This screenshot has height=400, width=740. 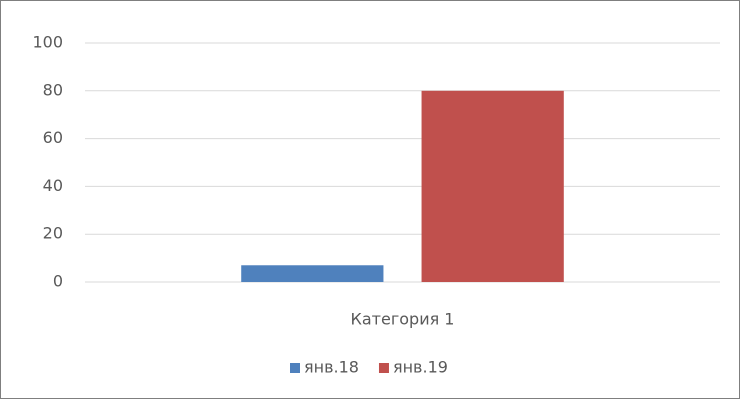 What do you see at coordinates (331, 367) in the screenshot?
I see `legend-label: янв.18` at bounding box center [331, 367].